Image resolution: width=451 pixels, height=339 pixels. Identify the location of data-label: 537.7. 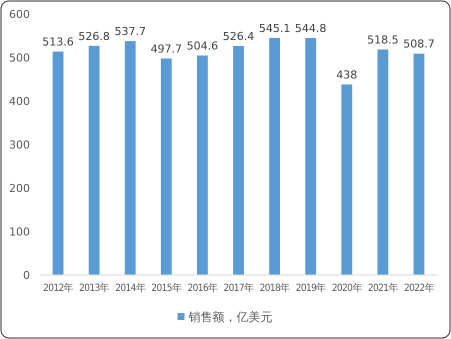
(130, 31).